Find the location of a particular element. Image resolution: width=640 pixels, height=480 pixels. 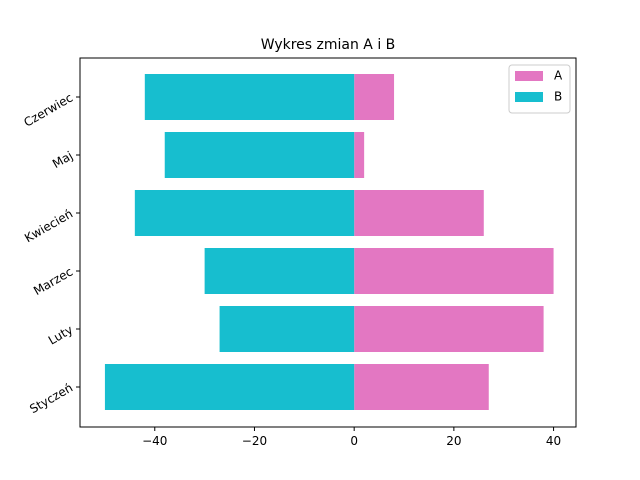

legend-swatch-b is located at coordinates (529, 97).